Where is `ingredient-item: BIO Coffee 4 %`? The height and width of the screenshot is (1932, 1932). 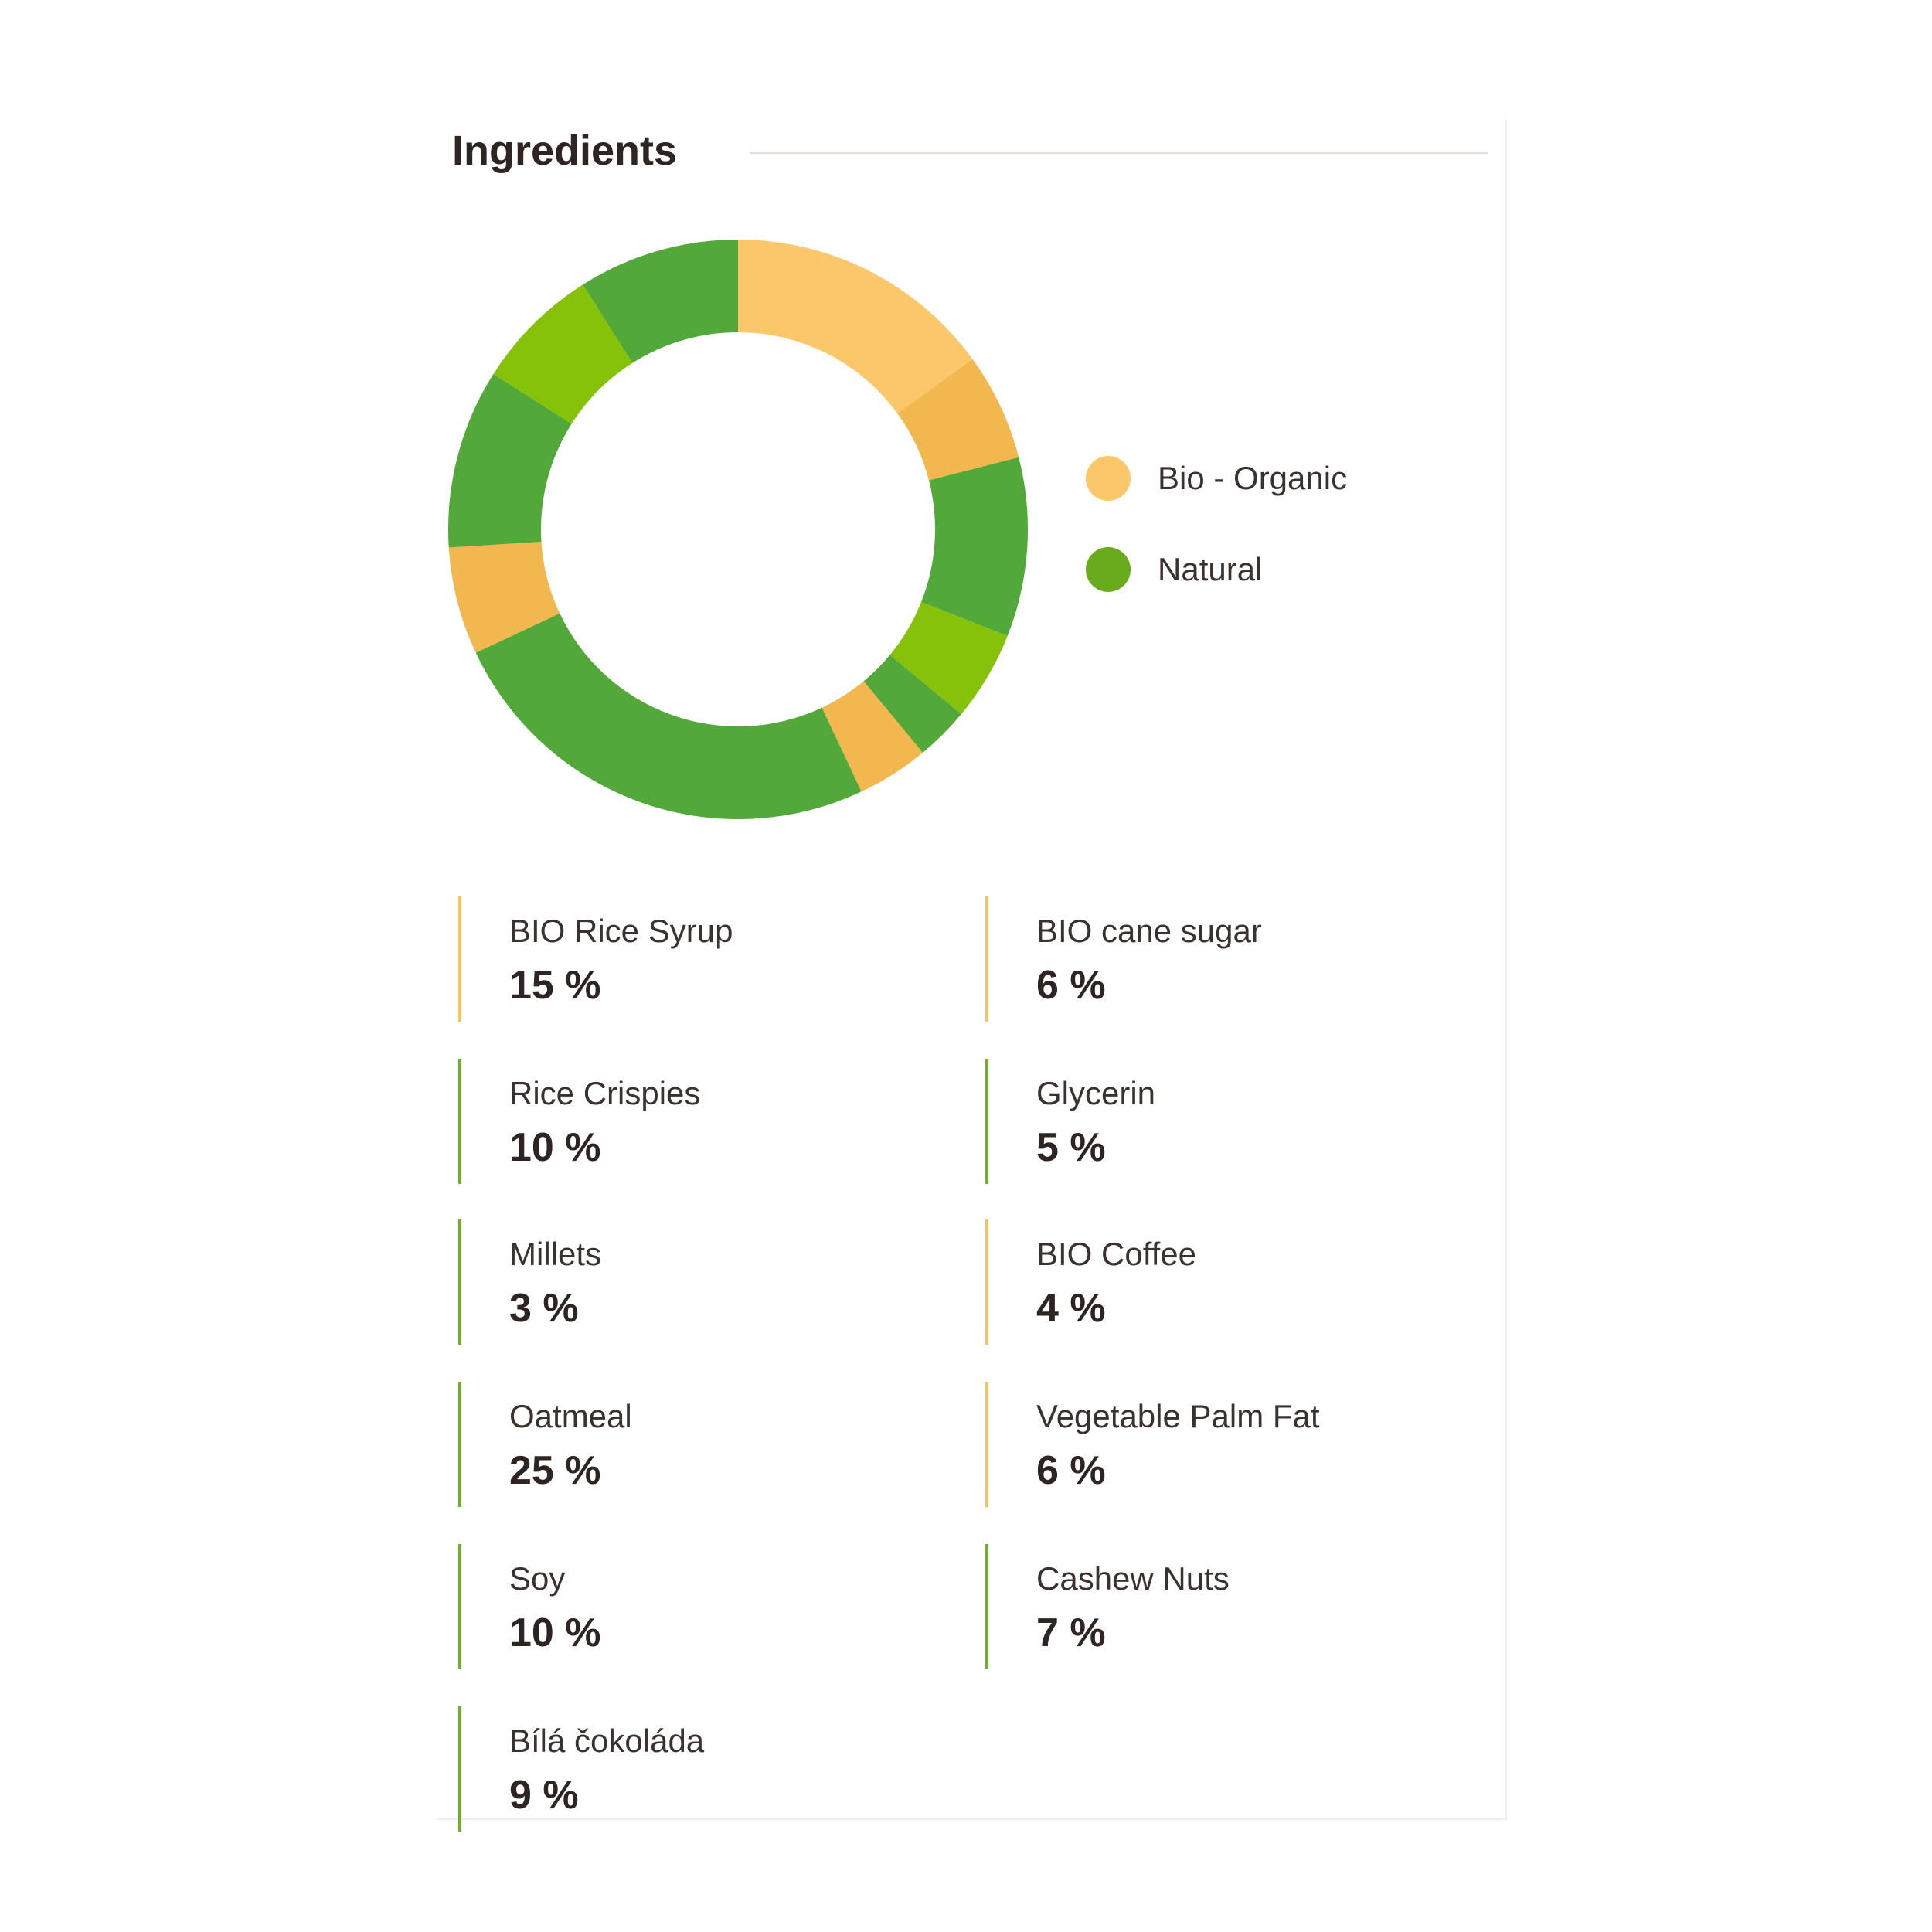
ingredient-item: BIO Coffee 4 % is located at coordinates (1217, 1282).